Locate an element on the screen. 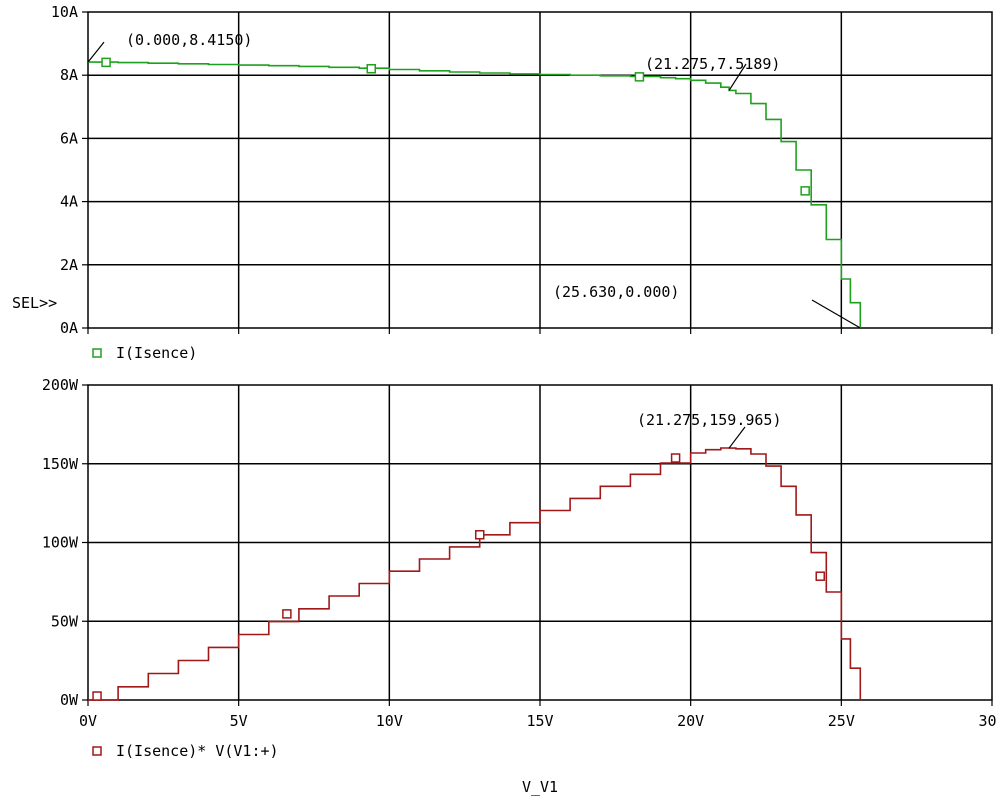 This screenshot has height=803, width=997. panel1-legend-marker is located at coordinates (97, 353).